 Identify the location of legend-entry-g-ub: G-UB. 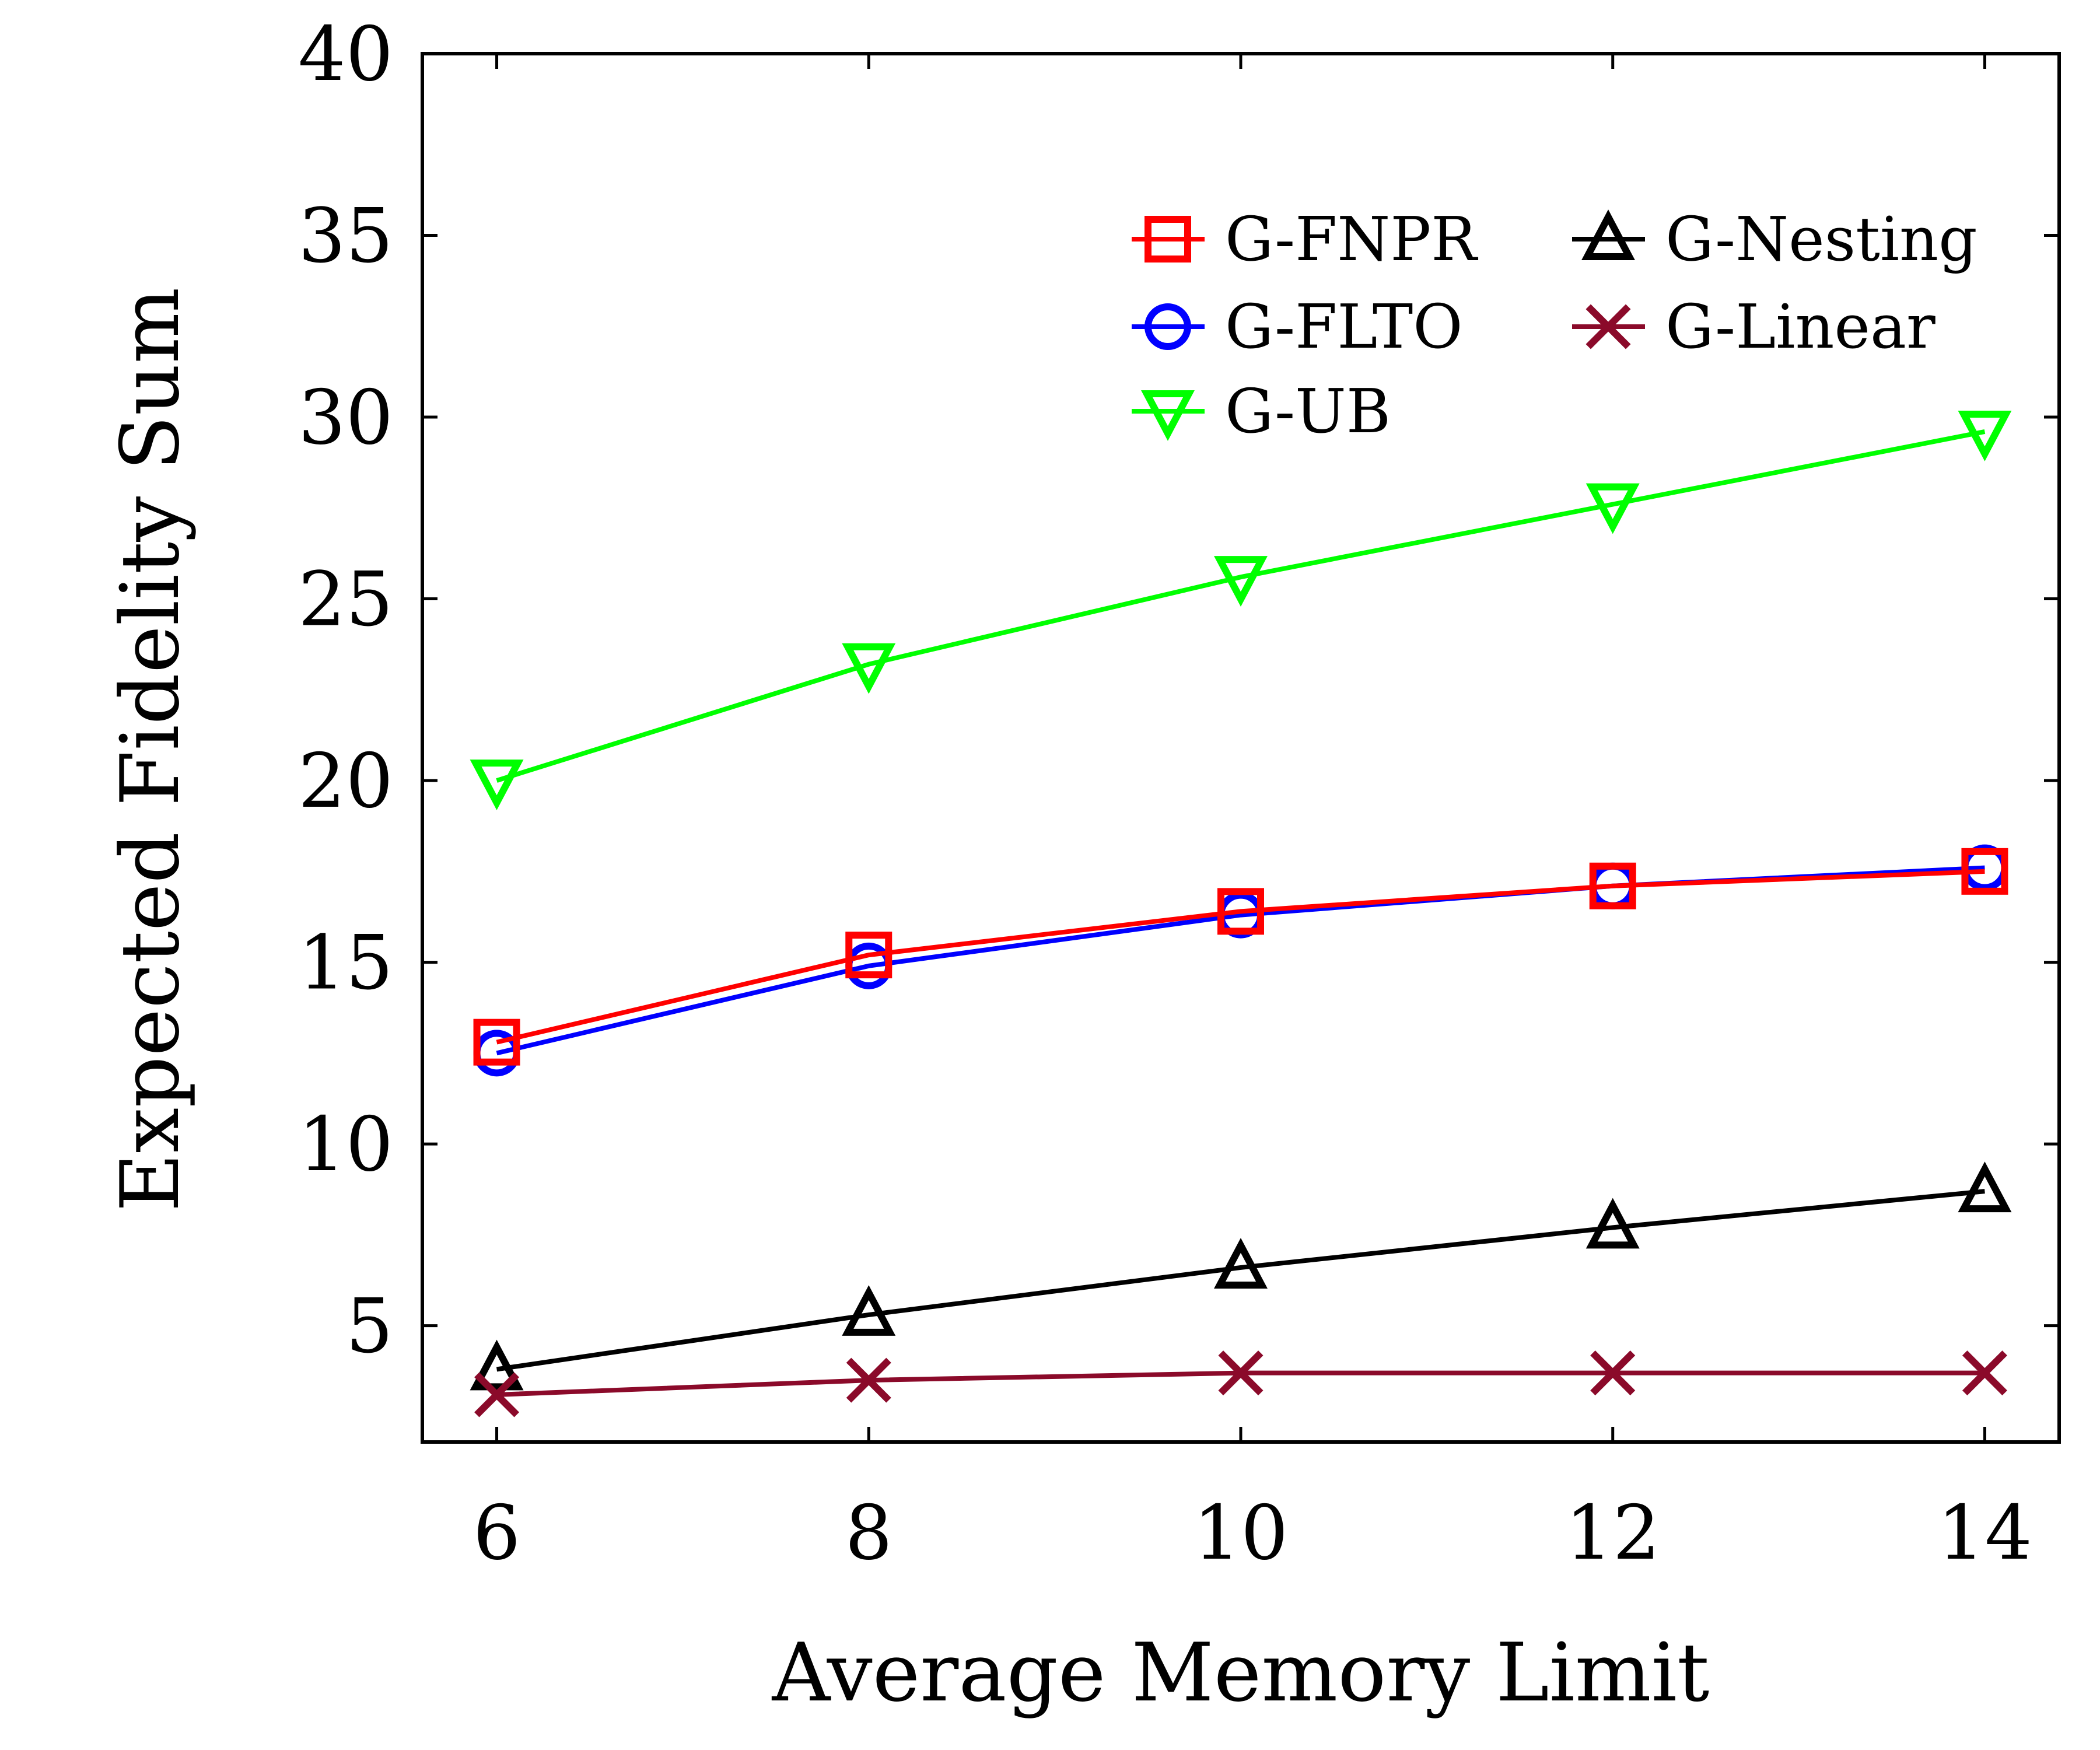
(1261, 412).